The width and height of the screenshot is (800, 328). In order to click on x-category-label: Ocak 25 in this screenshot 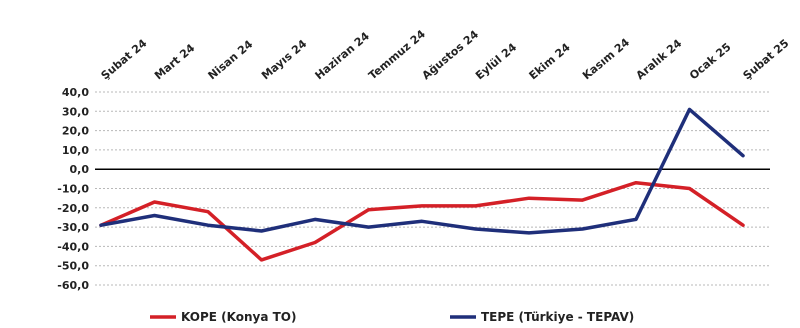, I will do `click(710, 61)`.